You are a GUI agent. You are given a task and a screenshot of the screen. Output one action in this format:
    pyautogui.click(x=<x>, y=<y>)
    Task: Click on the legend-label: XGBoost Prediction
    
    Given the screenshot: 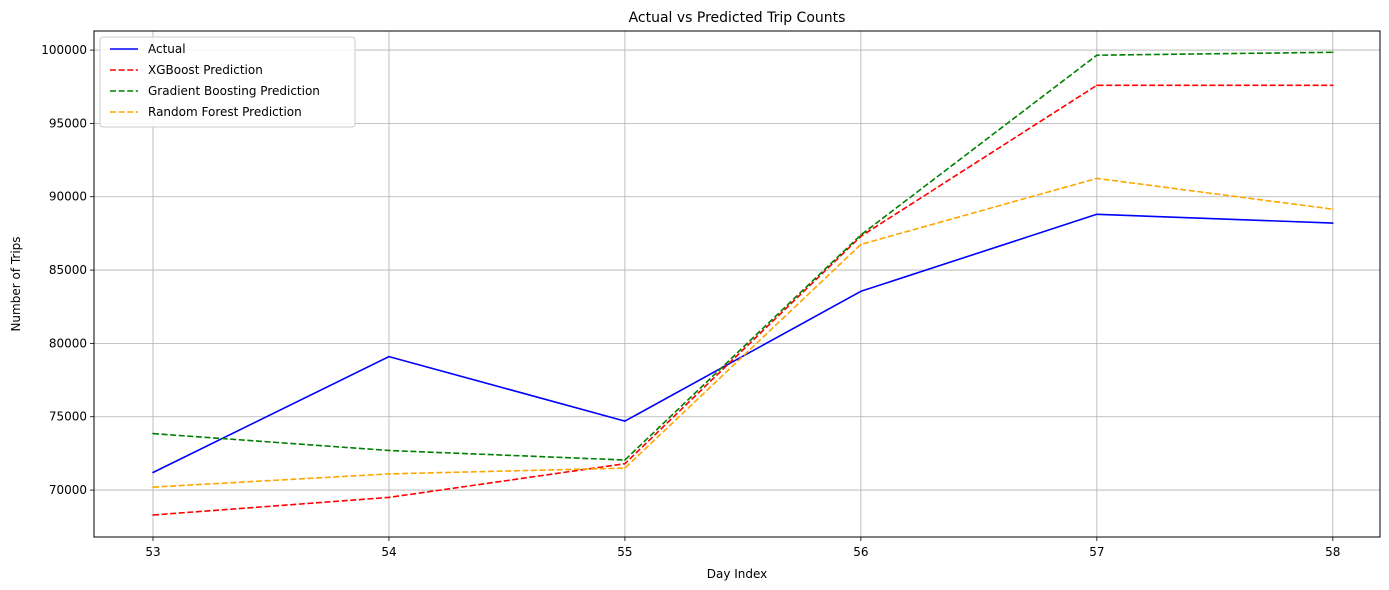 What is the action you would take?
    pyautogui.click(x=205, y=70)
    